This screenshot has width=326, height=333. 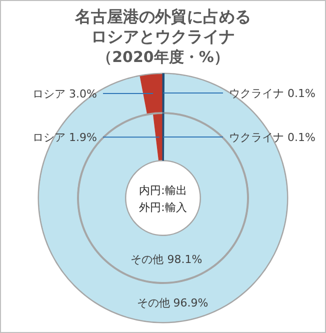 What do you see at coordinates (166, 259) in the screenshot?
I see `slice-label: その他 98.1%` at bounding box center [166, 259].